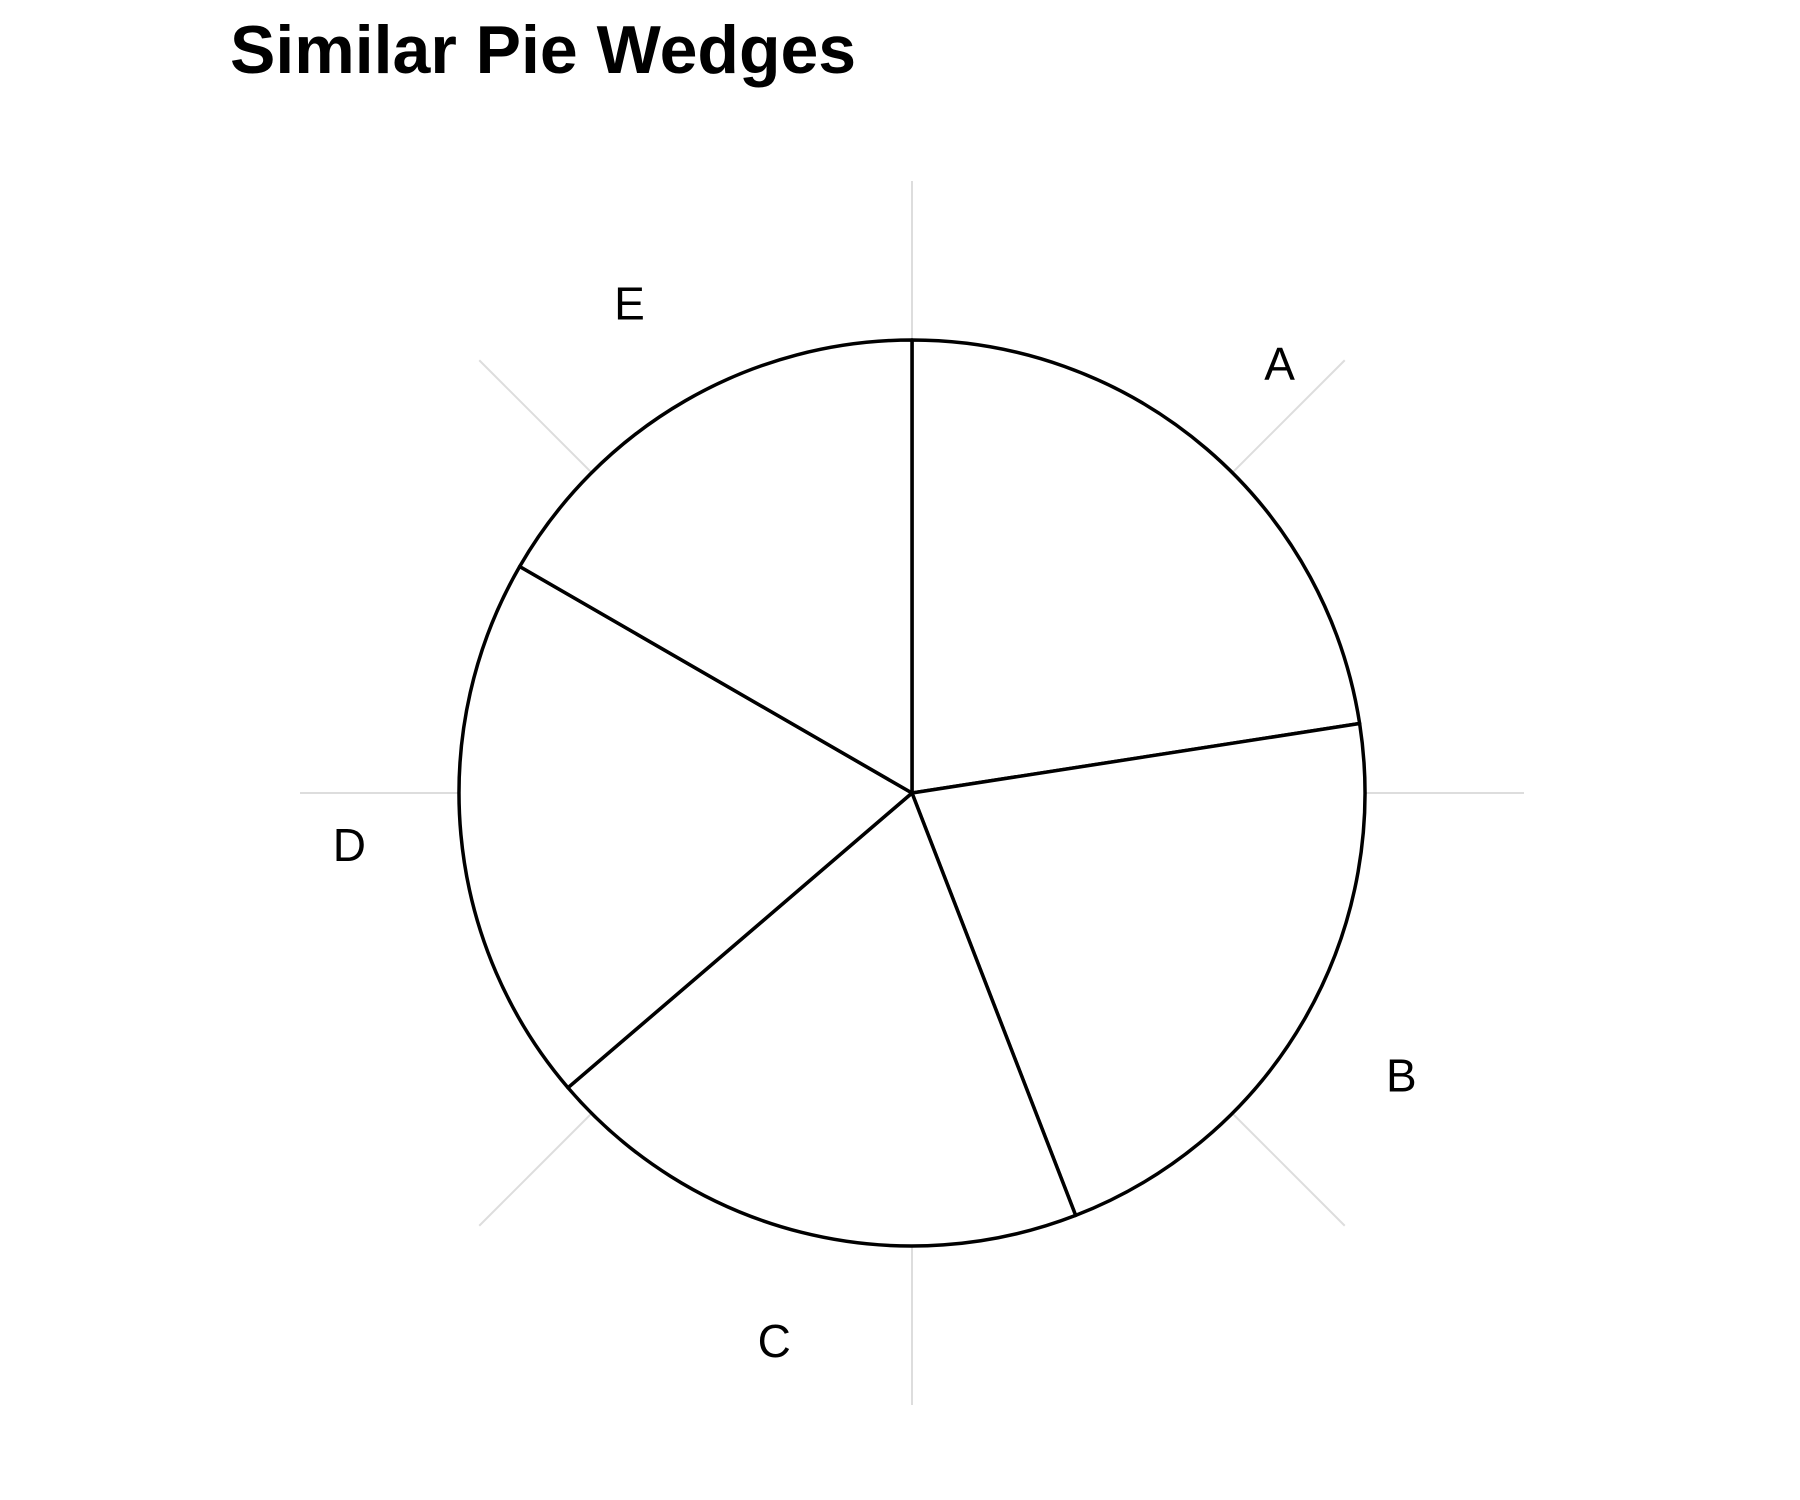  What do you see at coordinates (715, 566) in the screenshot?
I see `pie-slice-e` at bounding box center [715, 566].